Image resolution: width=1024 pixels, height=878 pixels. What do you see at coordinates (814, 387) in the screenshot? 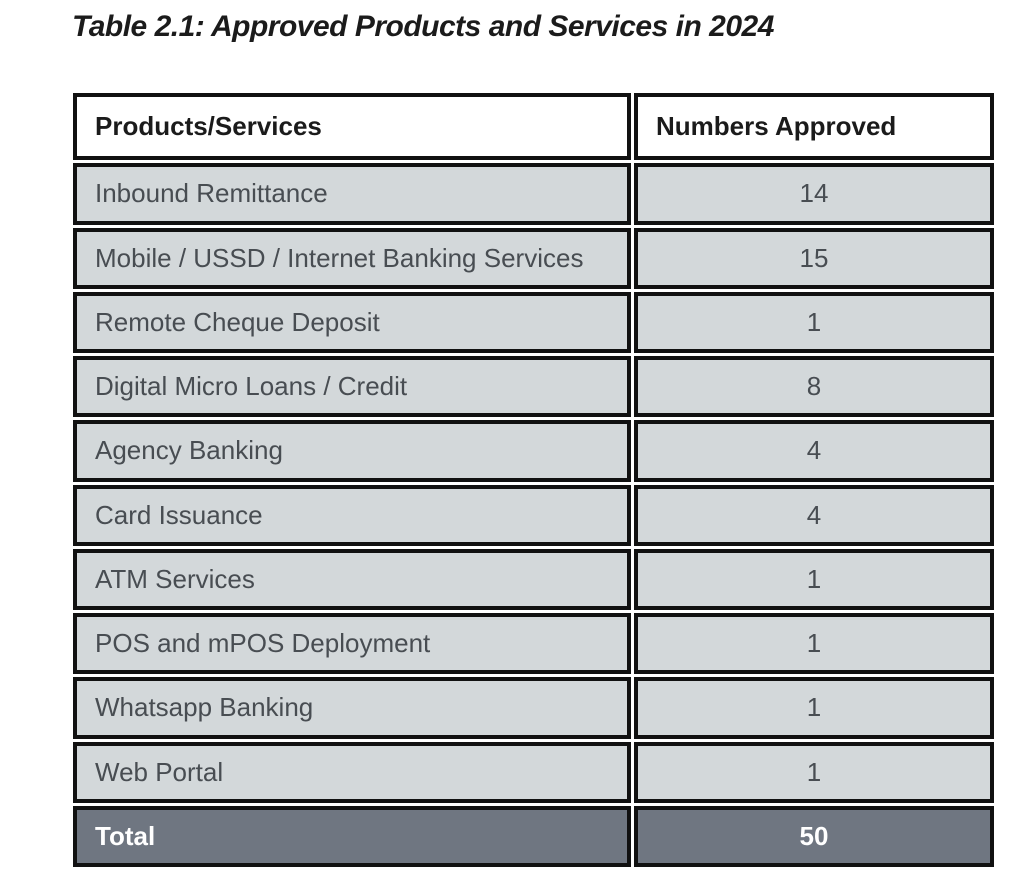
I see `approved-count-cell: 8` at bounding box center [814, 387].